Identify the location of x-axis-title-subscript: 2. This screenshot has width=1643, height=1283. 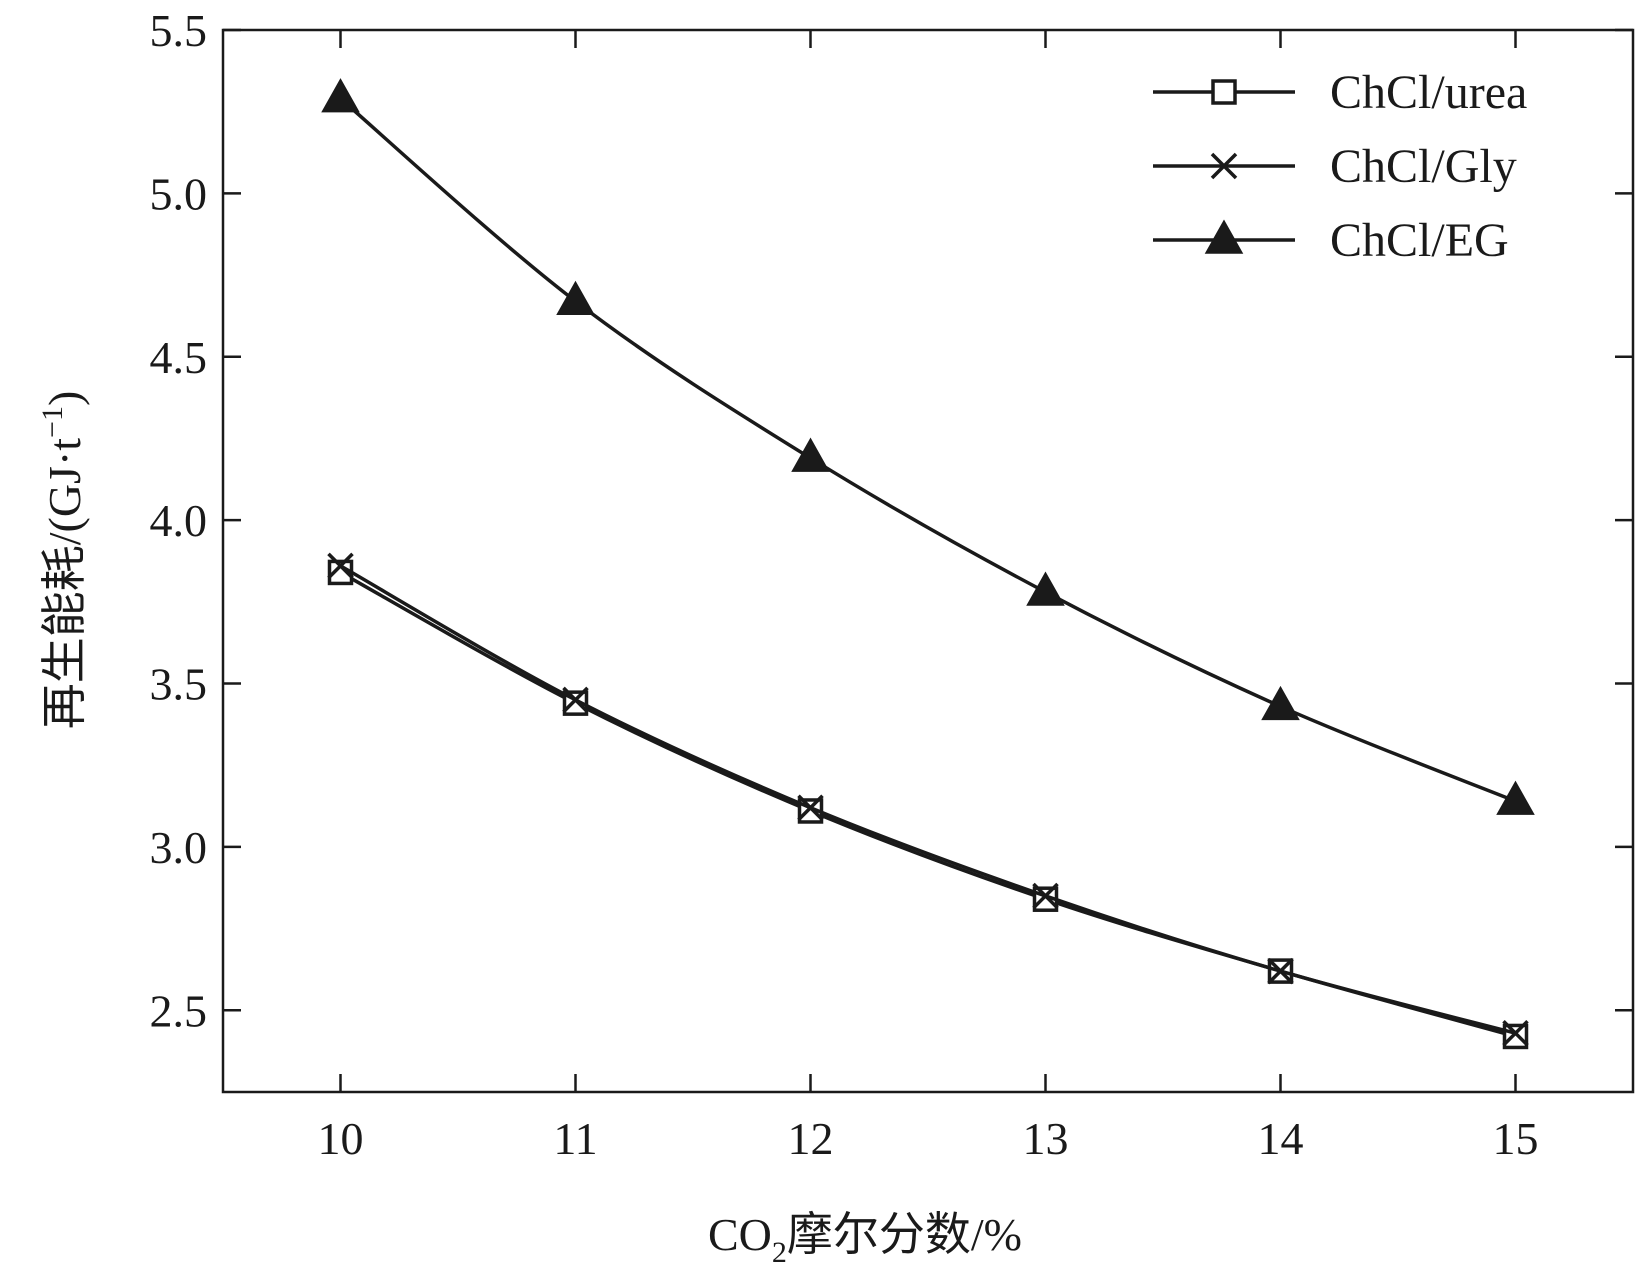
(779, 1252).